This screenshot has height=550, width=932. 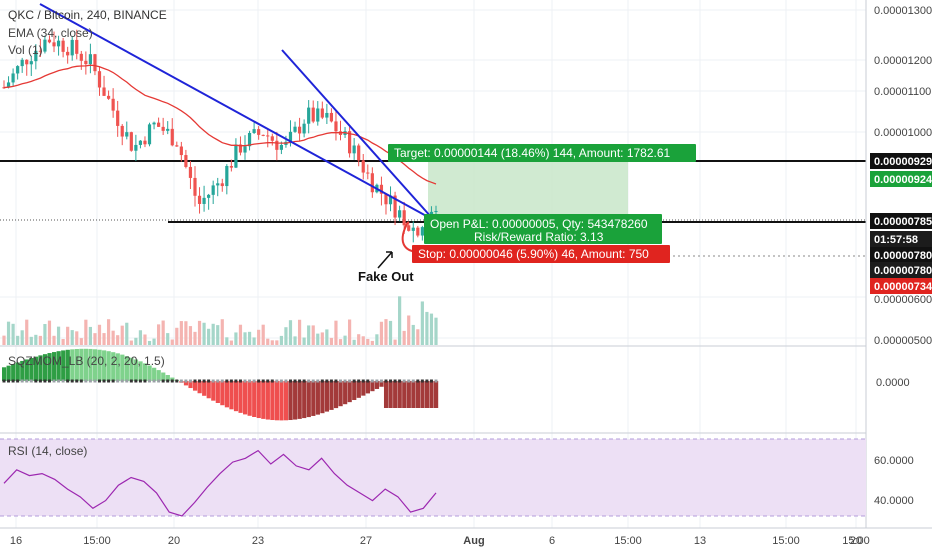 What do you see at coordinates (528, 191) in the screenshot?
I see `target-zone` at bounding box center [528, 191].